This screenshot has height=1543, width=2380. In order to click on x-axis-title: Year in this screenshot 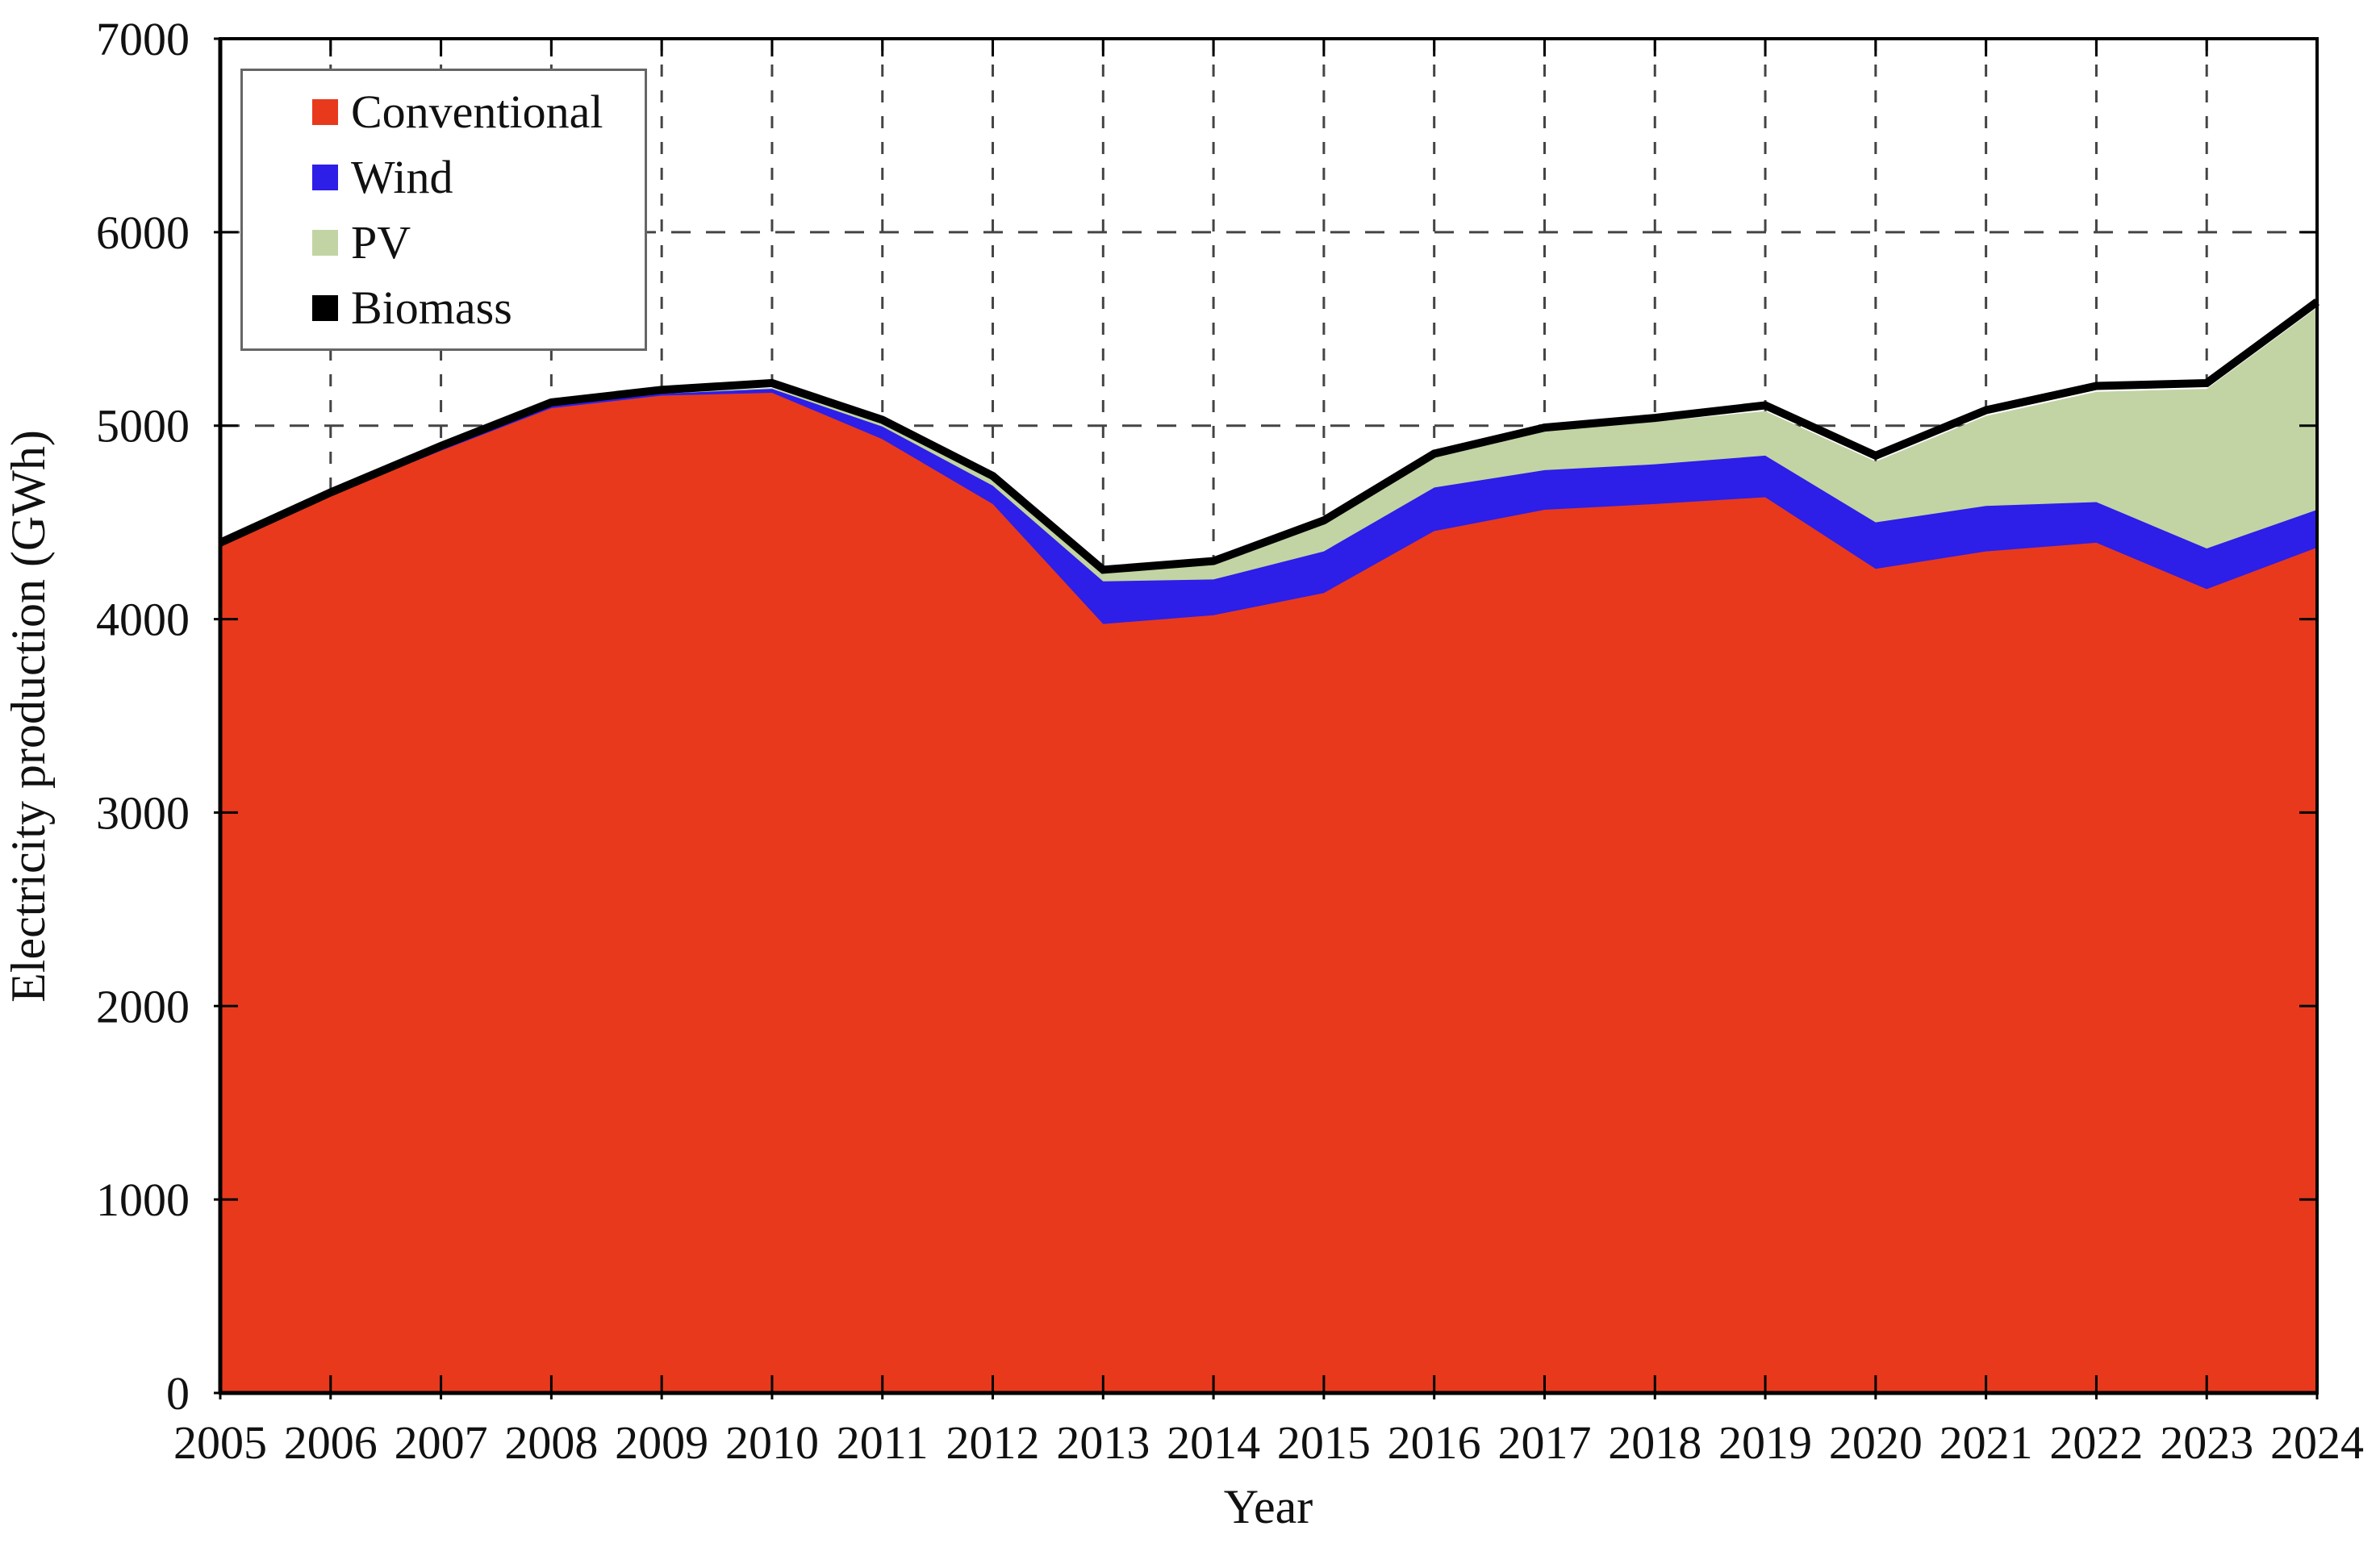, I will do `click(1269, 1506)`.